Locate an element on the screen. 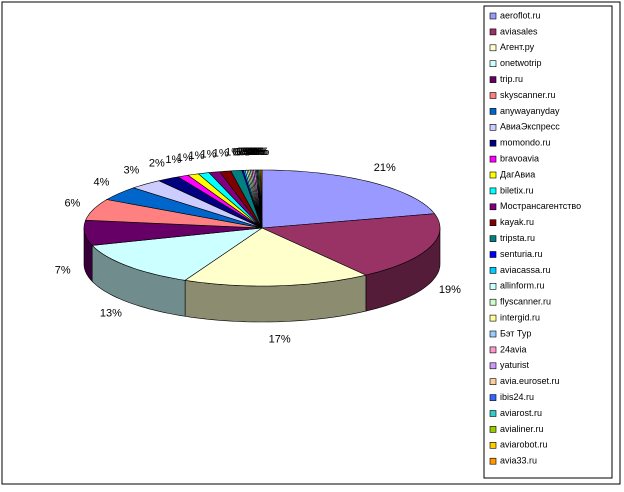 This screenshot has width=624, height=492. legend-label: aviasales is located at coordinates (519, 31).